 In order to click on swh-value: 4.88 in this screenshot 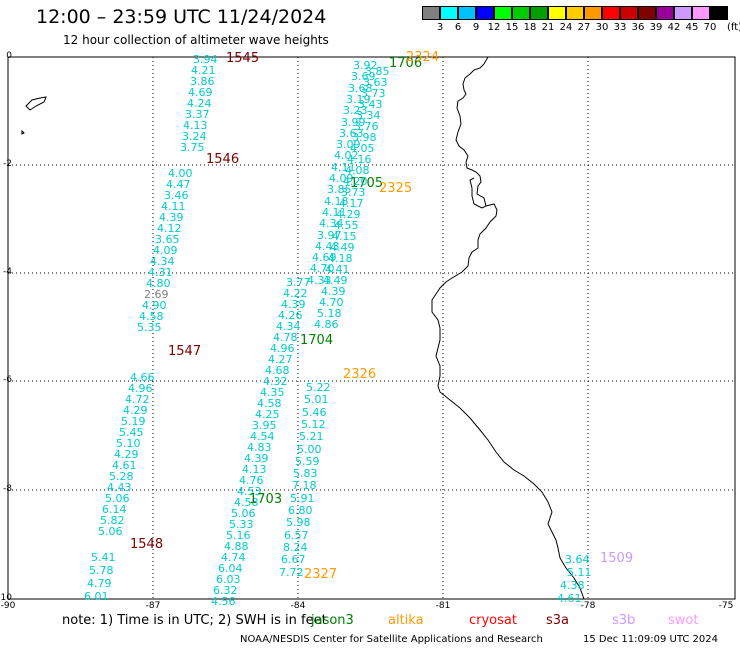, I will do `click(236, 546)`.